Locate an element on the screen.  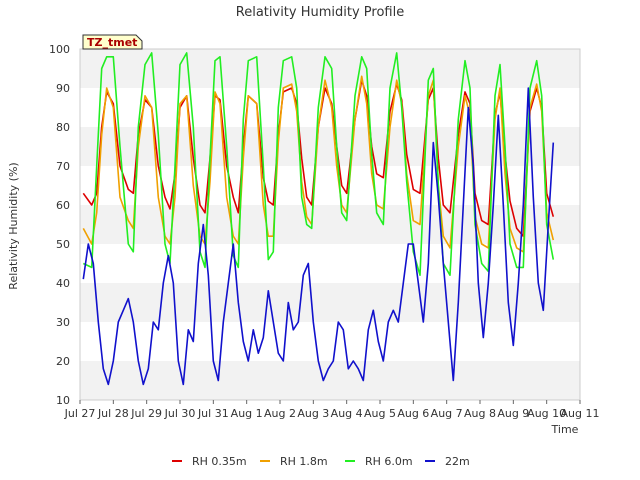
x-tick-label: Aug 9 is located at coordinates (513, 413).